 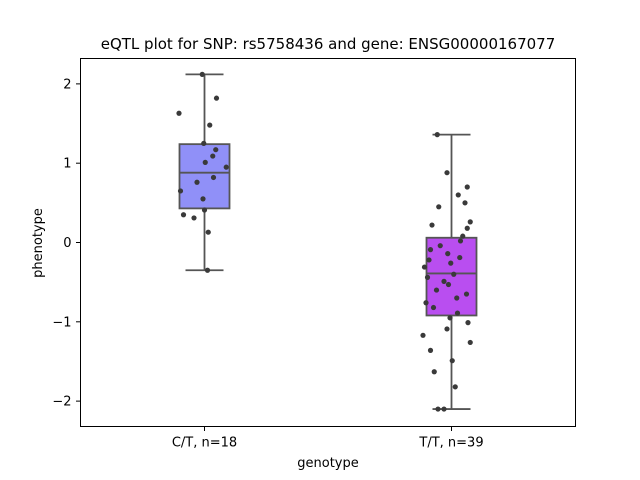 I want to click on y-tick-label: 0, so click(x=67, y=243).